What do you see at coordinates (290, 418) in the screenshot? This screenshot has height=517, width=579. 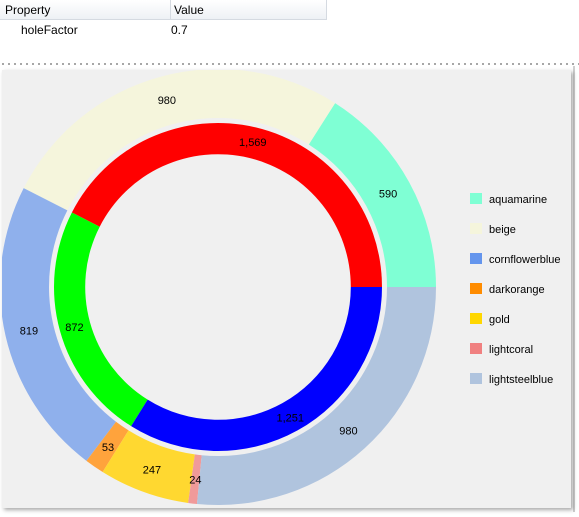 I see `inner-slice-label: 1,251` at bounding box center [290, 418].